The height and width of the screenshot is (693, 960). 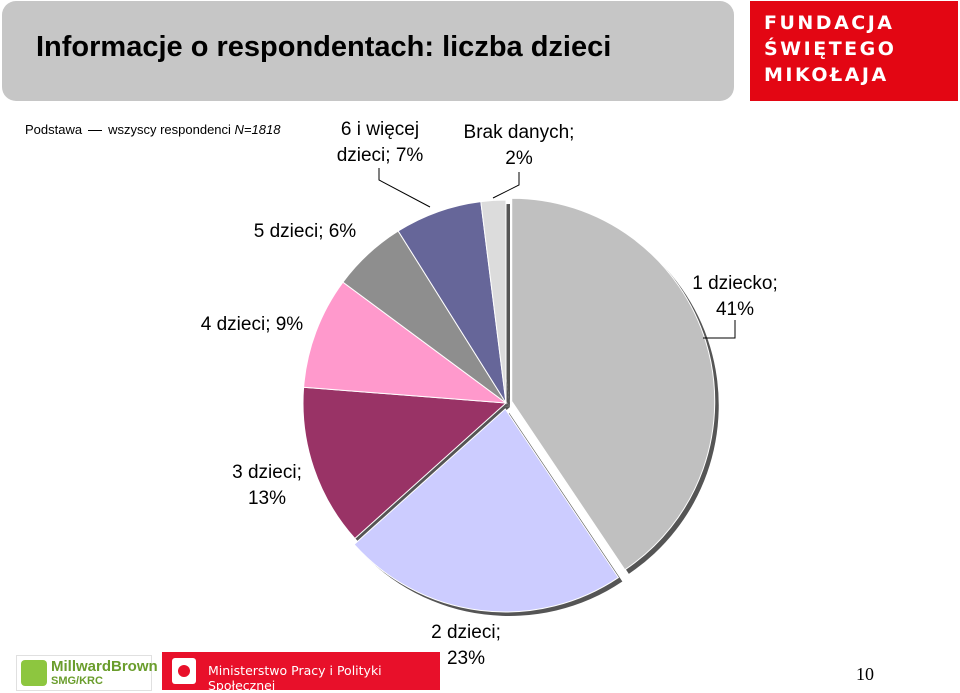 I want to click on slice-label-line: 6 i więcej, so click(x=380, y=129).